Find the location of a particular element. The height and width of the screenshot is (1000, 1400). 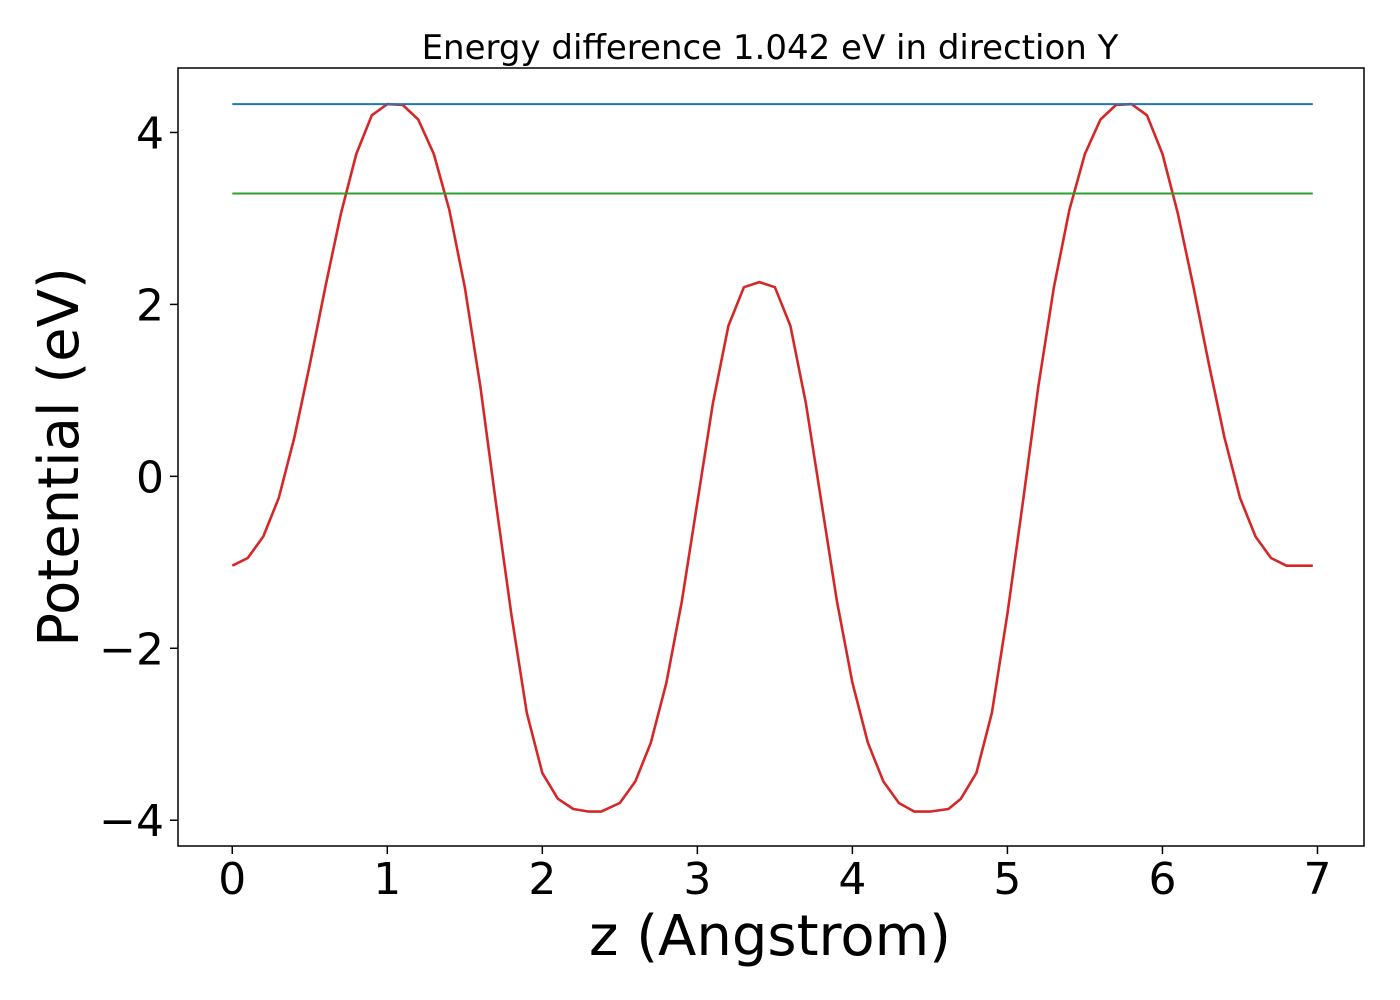

x-tick-label: 1 is located at coordinates (387, 879).